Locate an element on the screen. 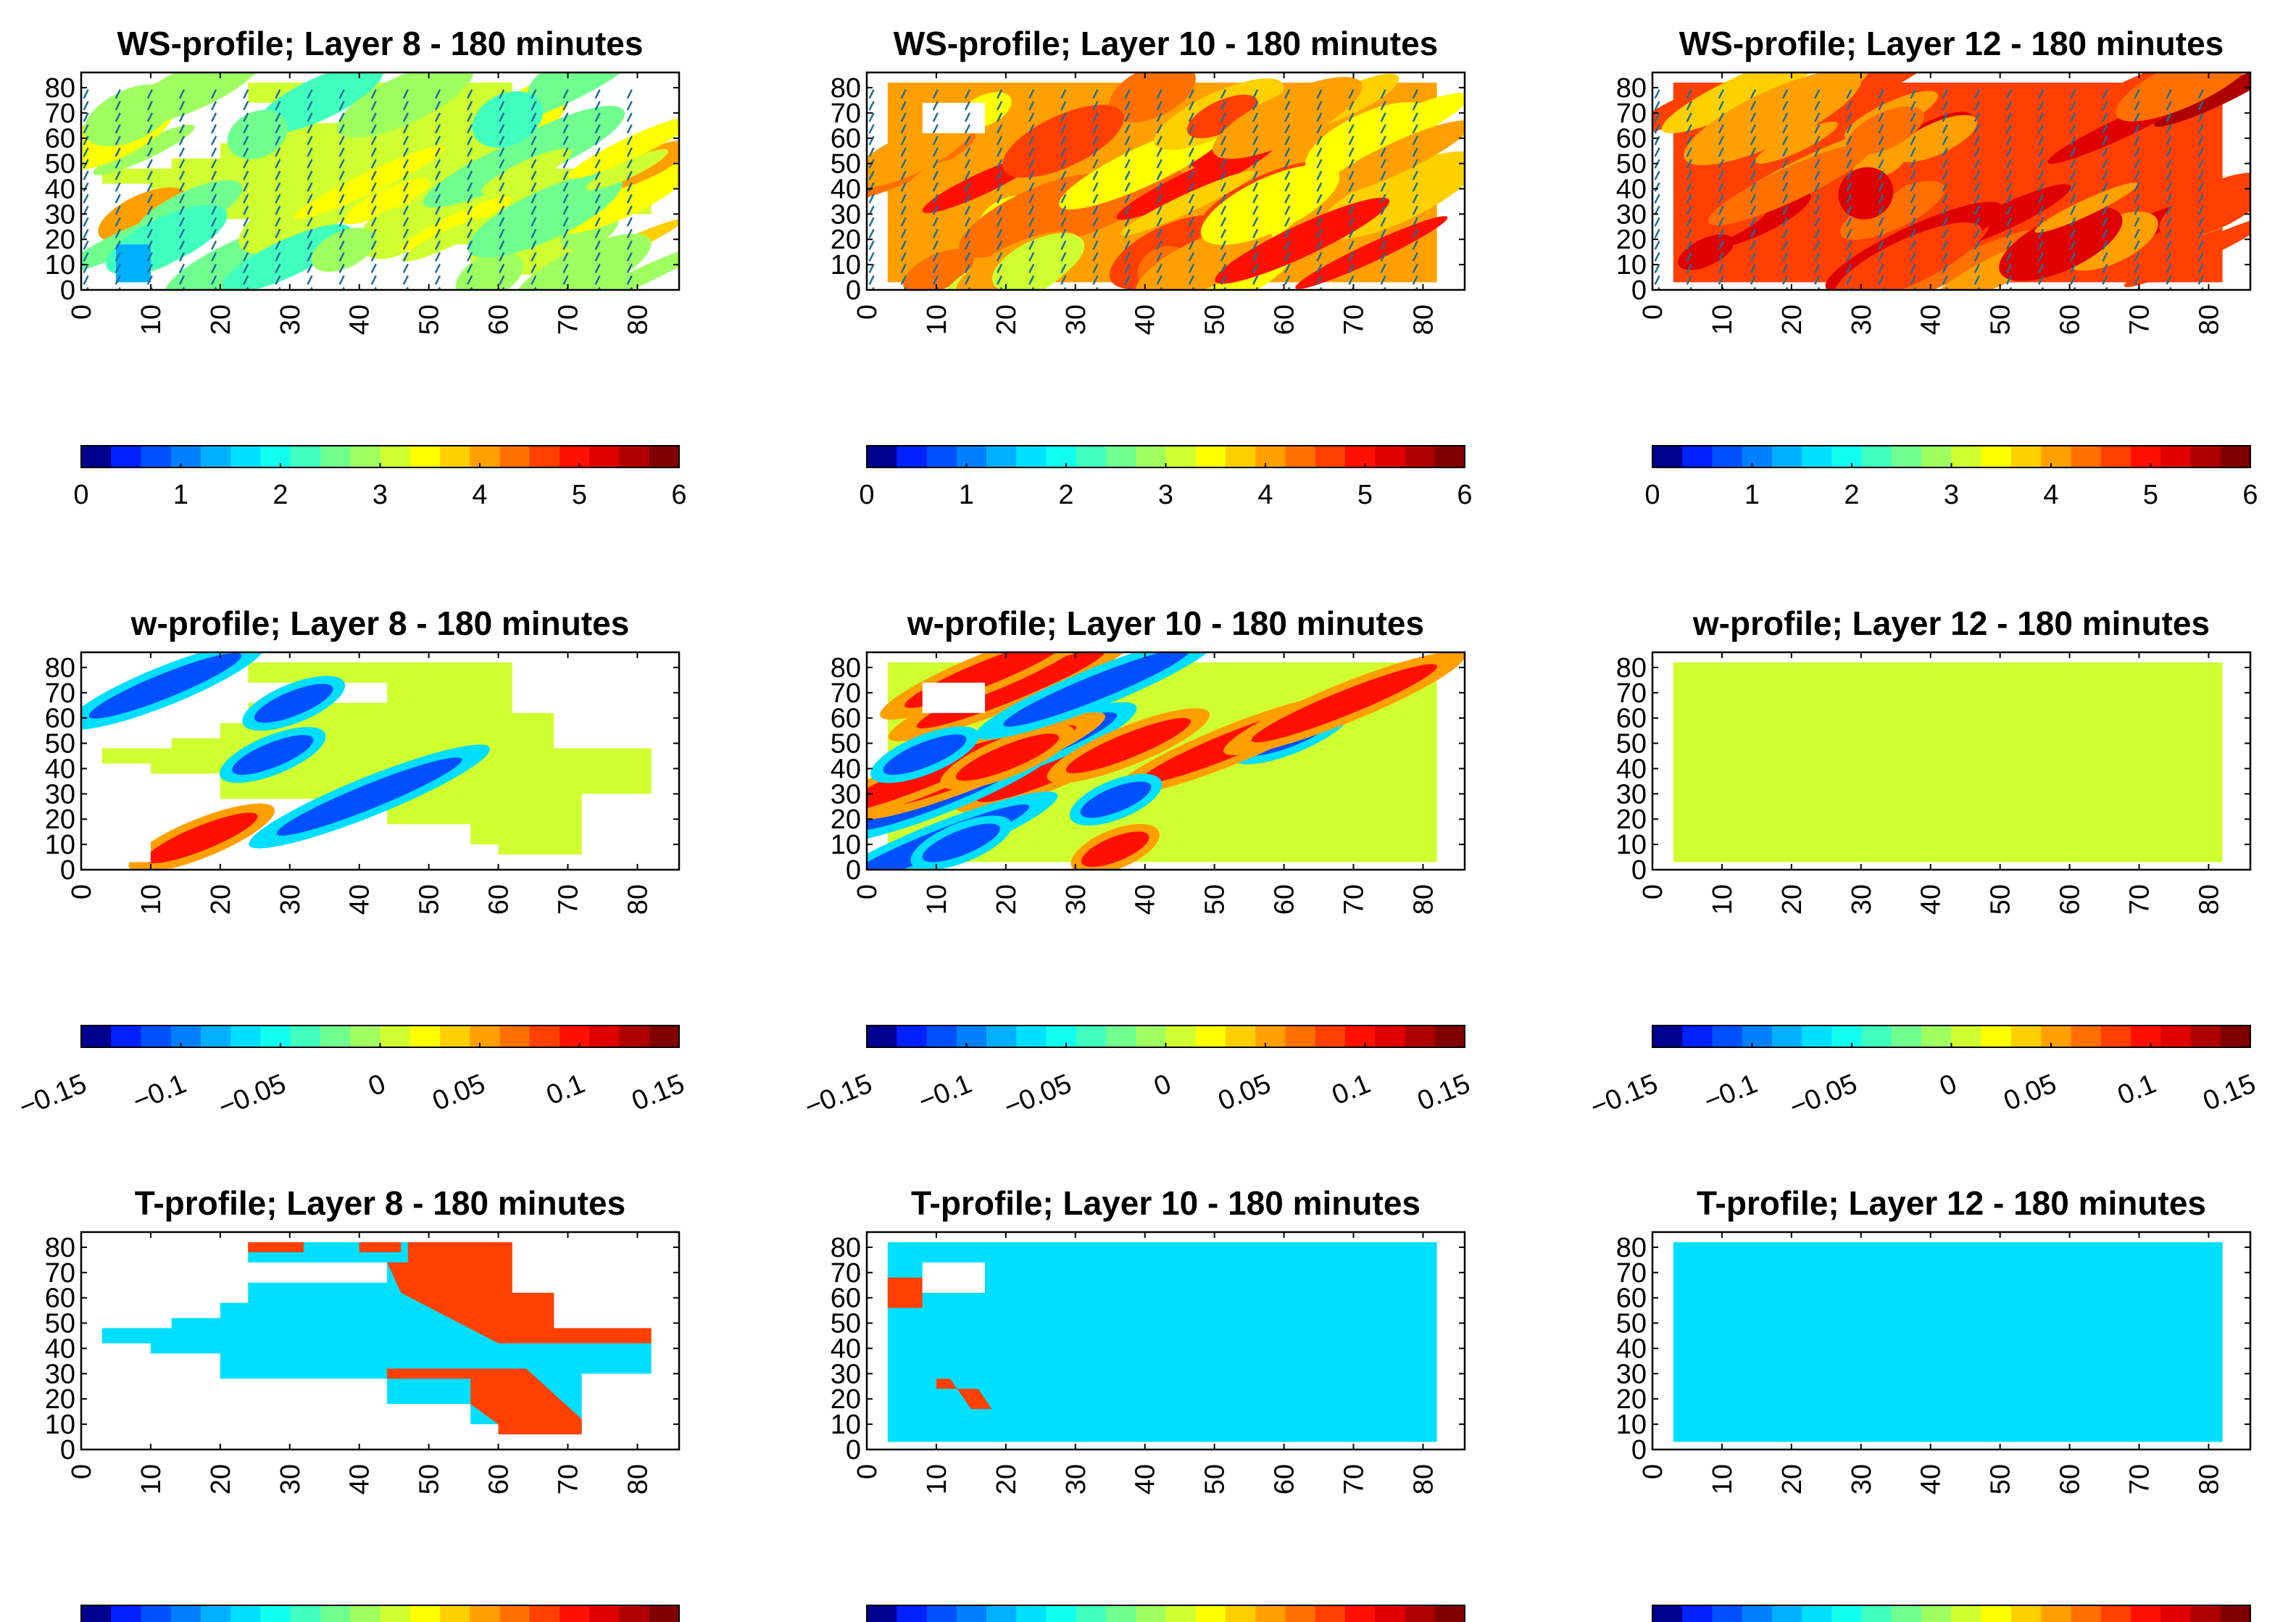 The height and width of the screenshot is (1622, 2296). y-tick-label: 0 is located at coordinates (853, 290).